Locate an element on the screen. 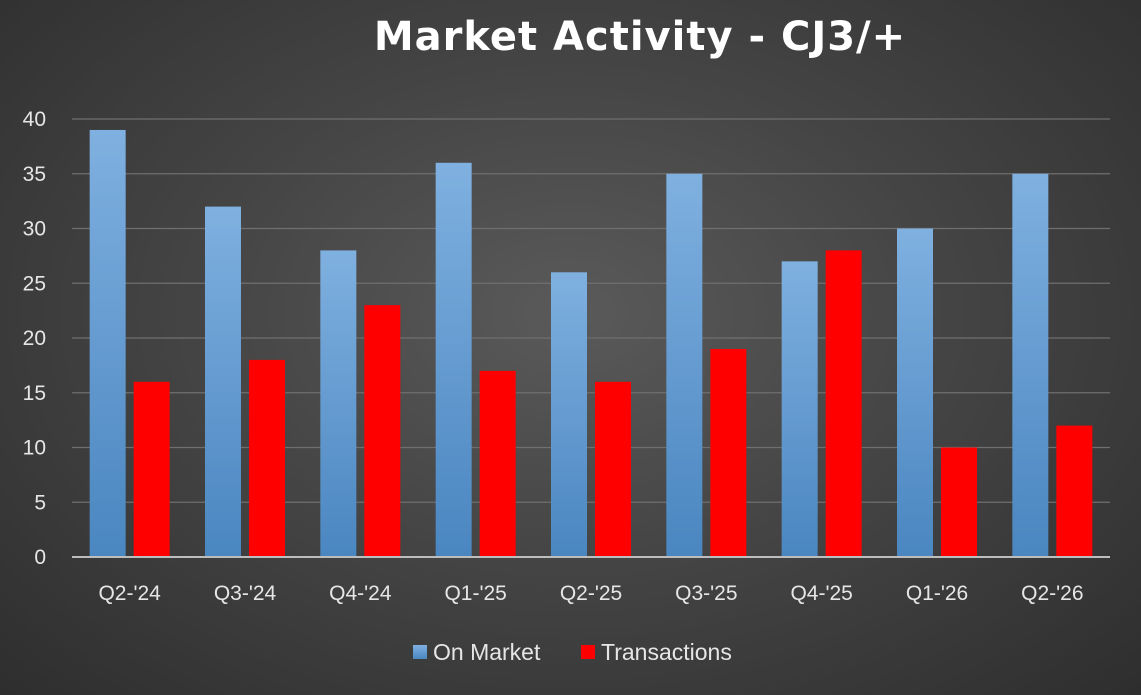  x-tick-label: Q4-'24 is located at coordinates (360, 593).